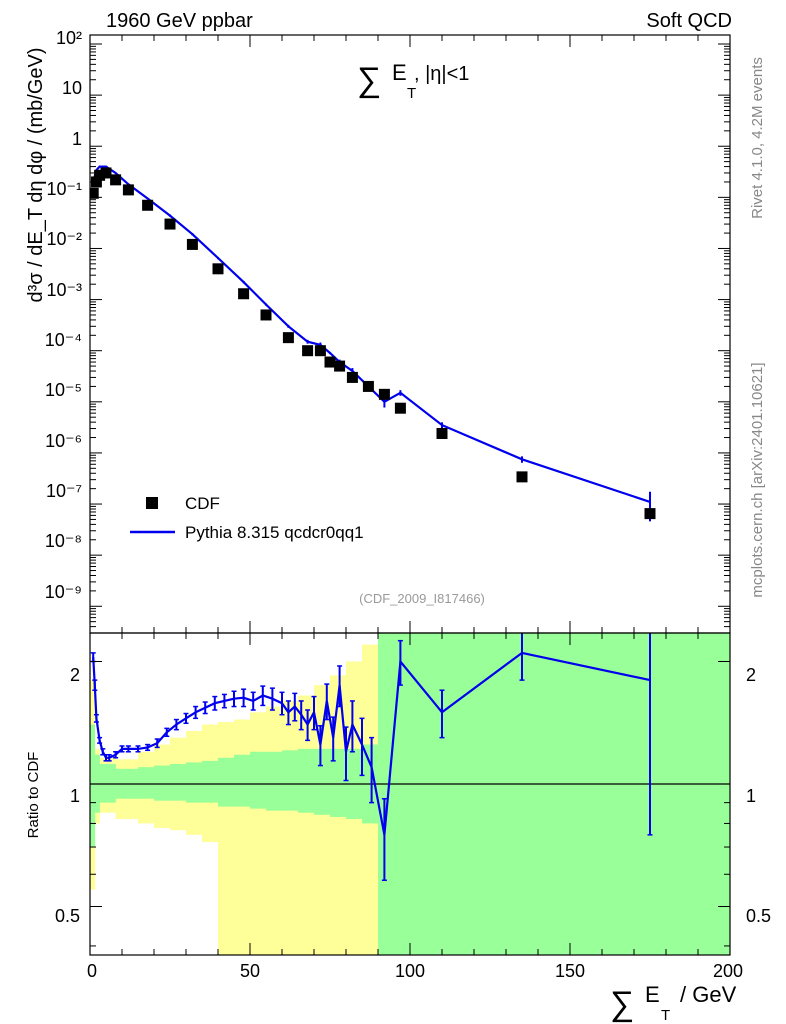 Image resolution: width=786 pixels, height=1024 pixels. Describe the element at coordinates (570, 971) in the screenshot. I see `xtick-label: 150` at that location.